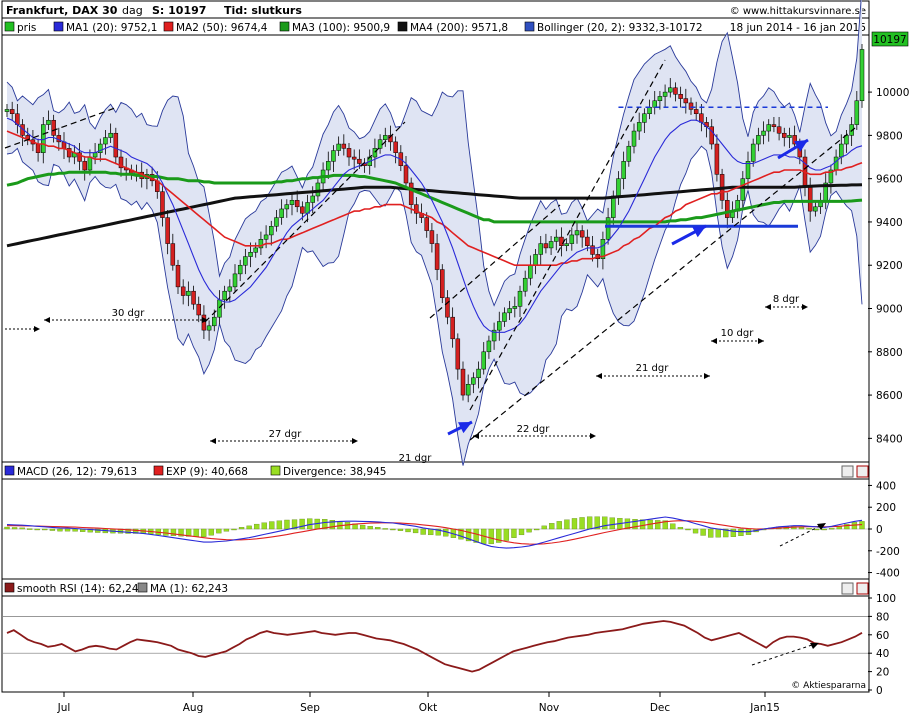 The height and width of the screenshot is (718, 915). I want to click on arrow-dec-head, so click(699, 232).